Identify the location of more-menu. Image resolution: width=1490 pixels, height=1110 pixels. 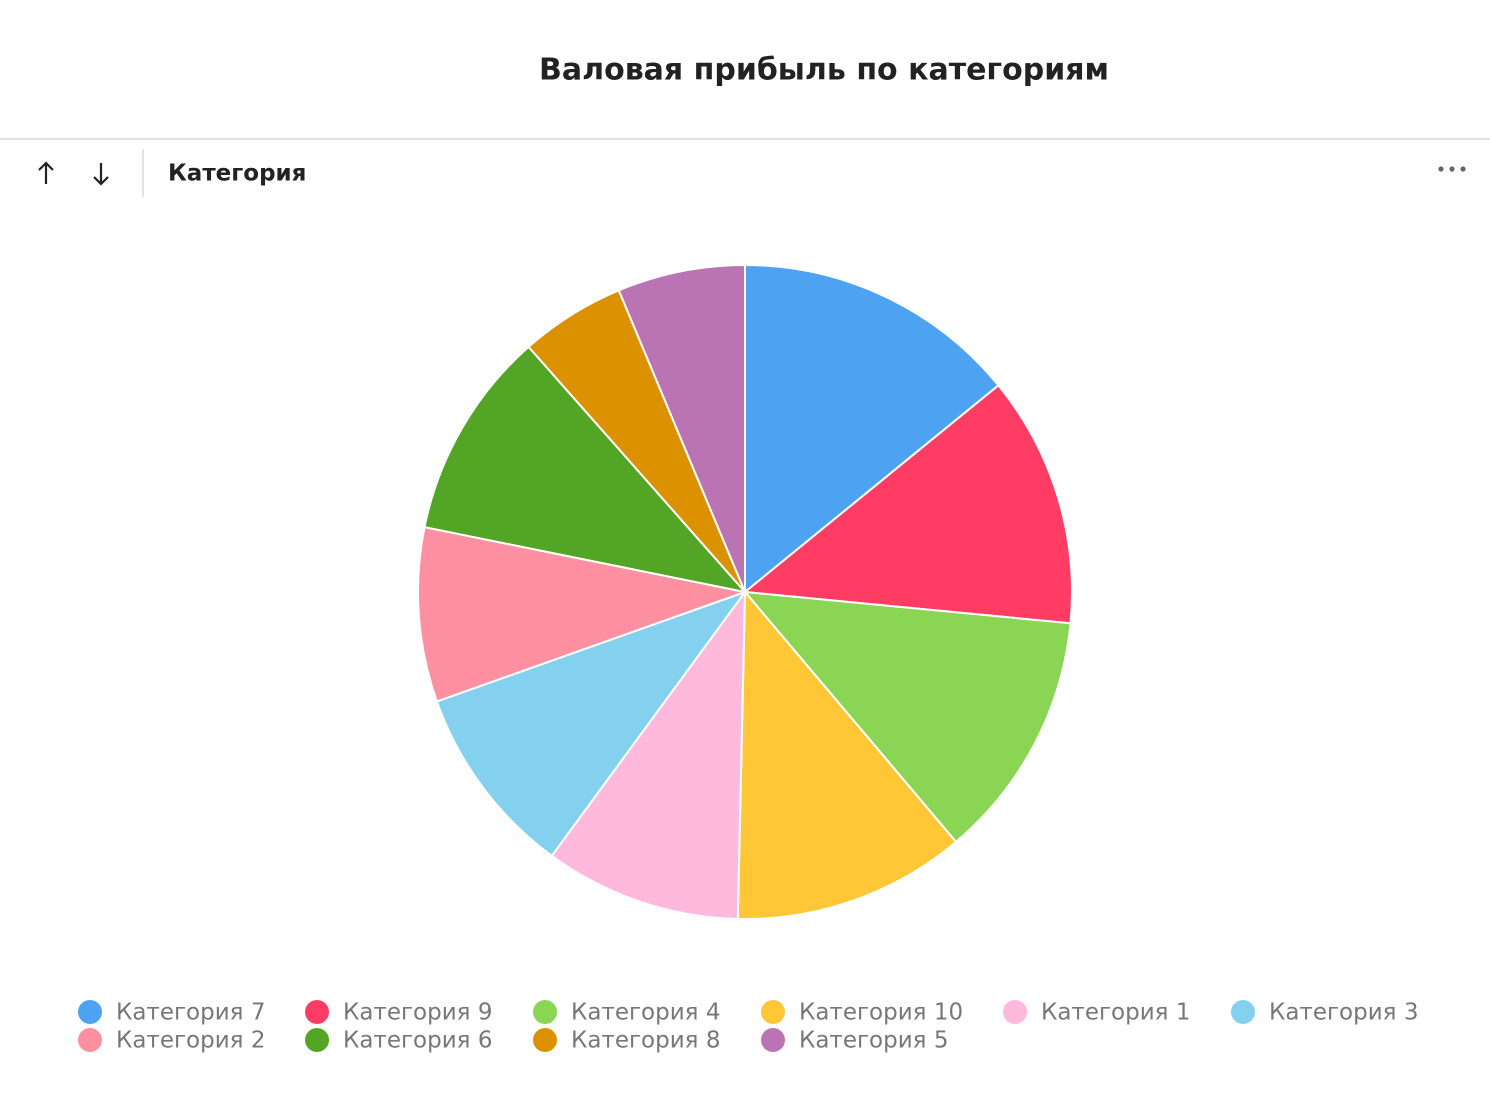
(1452, 169).